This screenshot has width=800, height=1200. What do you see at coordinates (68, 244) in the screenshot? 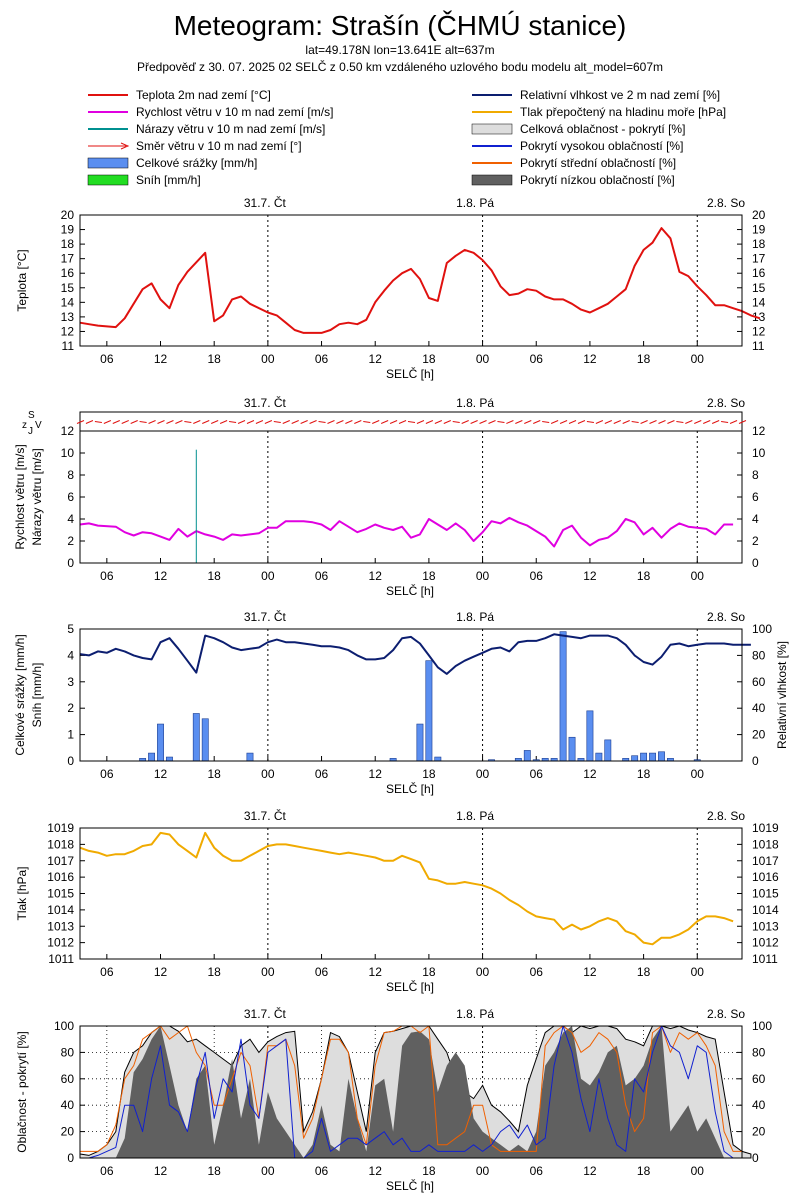
I see `y-tick-label: 18` at bounding box center [68, 244].